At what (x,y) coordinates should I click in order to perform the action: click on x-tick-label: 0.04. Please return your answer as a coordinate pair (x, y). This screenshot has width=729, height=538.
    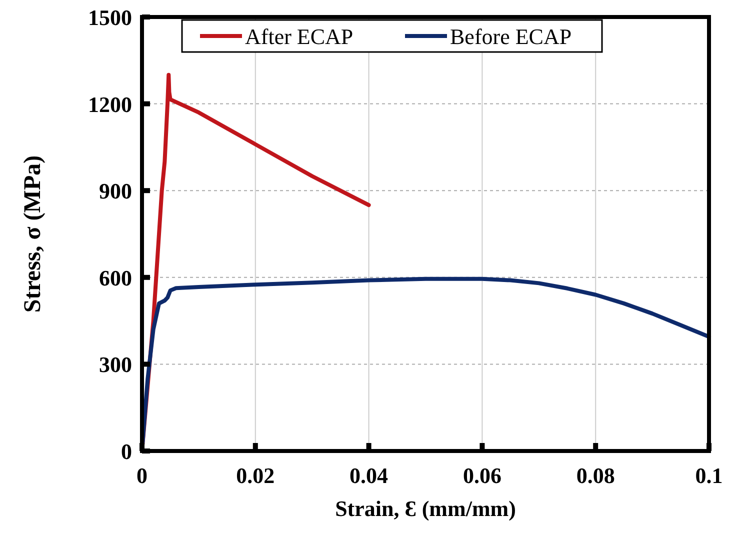
    Looking at the image, I should click on (369, 475).